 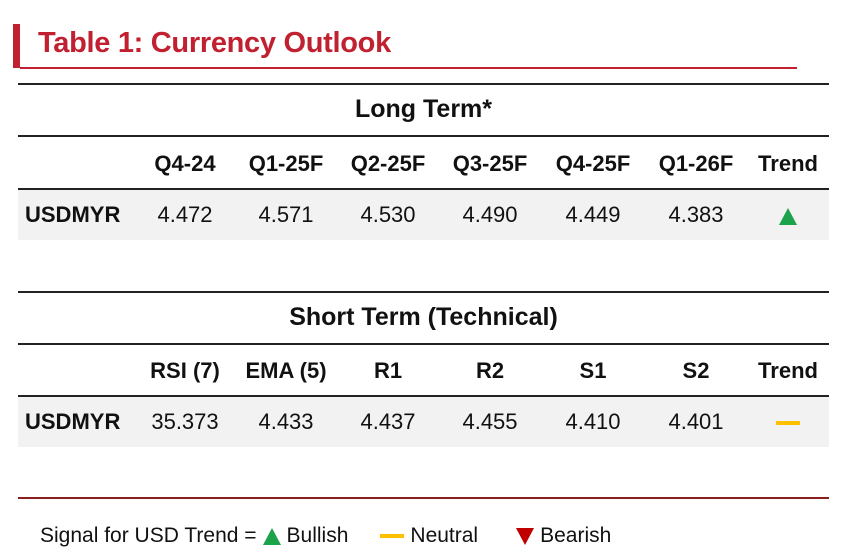 I want to click on value-cell: 4.571, so click(x=286, y=214).